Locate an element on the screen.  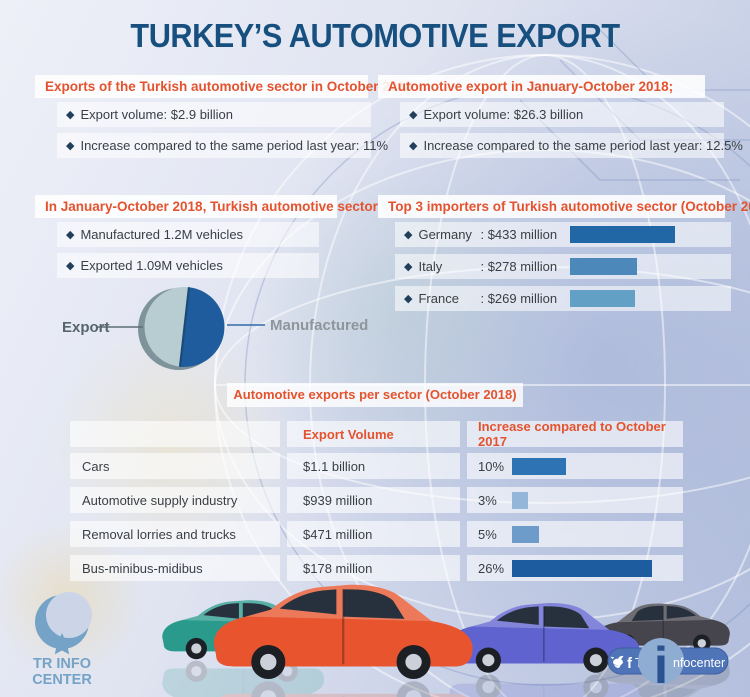
info-circle-icon is located at coordinates (661, 661).